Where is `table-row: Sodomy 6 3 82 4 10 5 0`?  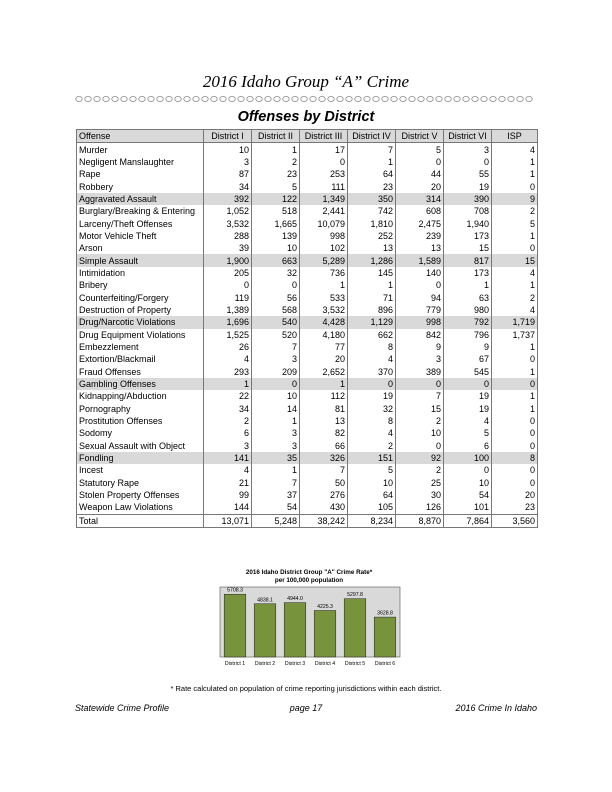
table-row: Sodomy 6 3 82 4 10 5 0 is located at coordinates (307, 433).